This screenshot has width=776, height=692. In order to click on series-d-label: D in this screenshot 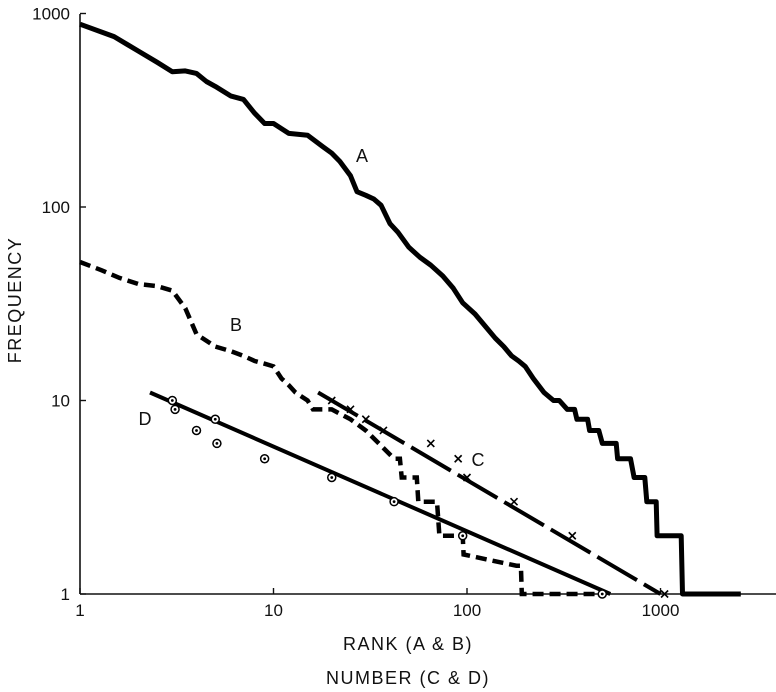, I will do `click(145, 419)`.